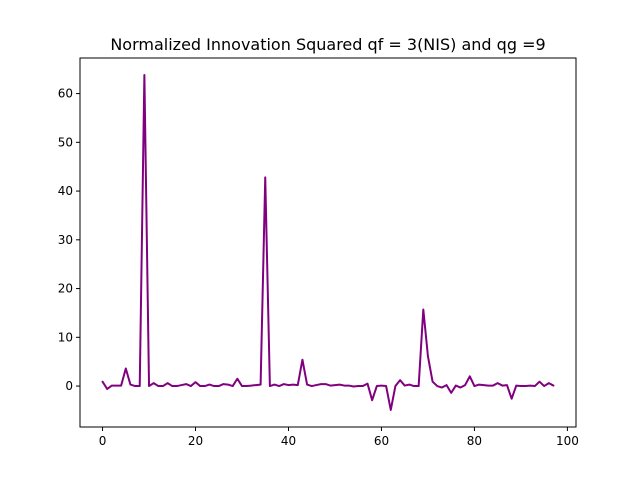 The image size is (640, 480). I want to click on y-tick-label-20: 20, so click(65, 289).